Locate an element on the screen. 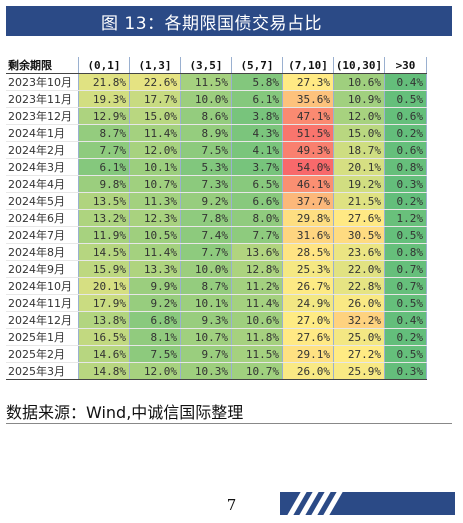  table-cell: 19.3% is located at coordinates (104, 99).